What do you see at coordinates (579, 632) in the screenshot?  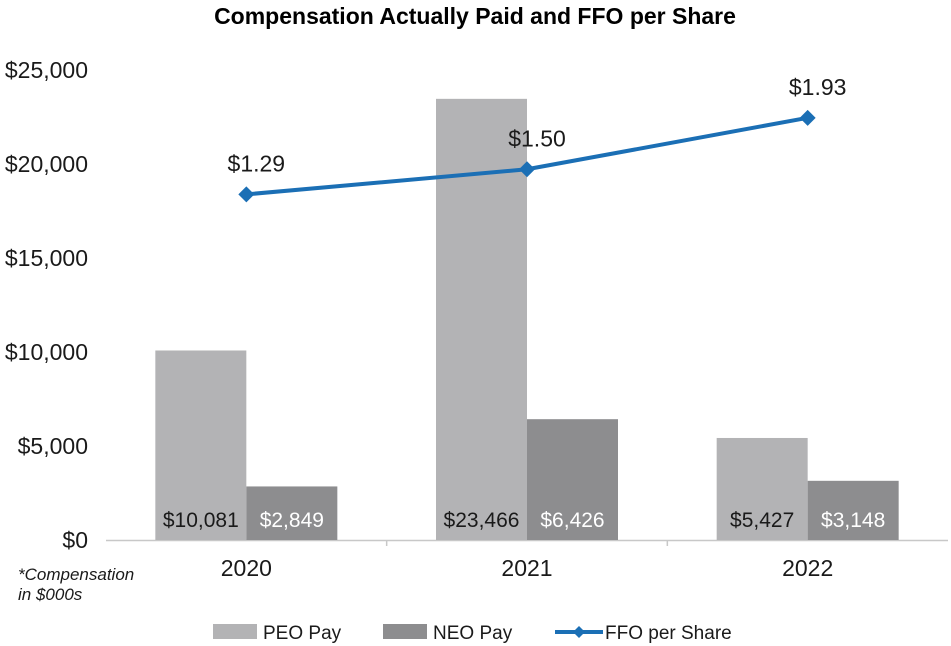 I see `legend-marker-ffo` at bounding box center [579, 632].